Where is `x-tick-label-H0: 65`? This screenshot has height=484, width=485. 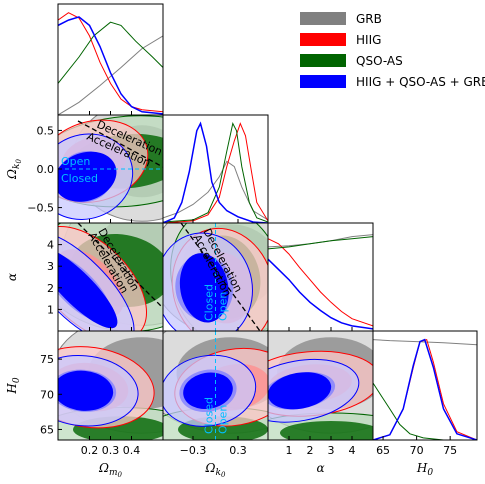 x-tick-label-H0: 65 is located at coordinates (383, 450).